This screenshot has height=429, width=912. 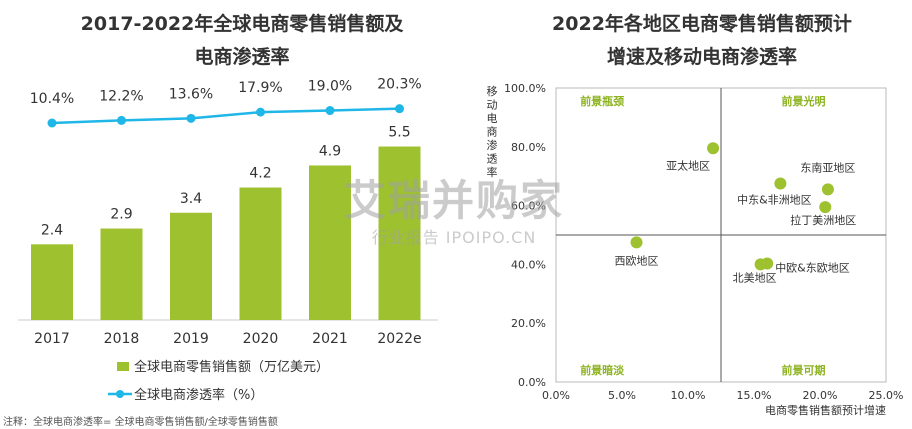 I want to click on bar-2018, so click(x=121, y=274).